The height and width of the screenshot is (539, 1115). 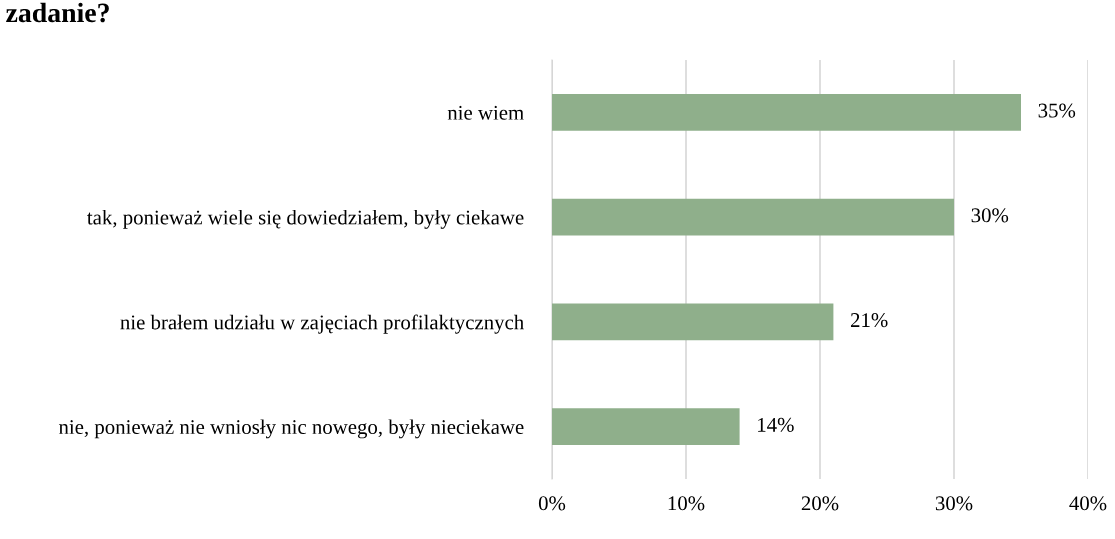 I want to click on x-tick-label: 40%, so click(x=1088, y=503).